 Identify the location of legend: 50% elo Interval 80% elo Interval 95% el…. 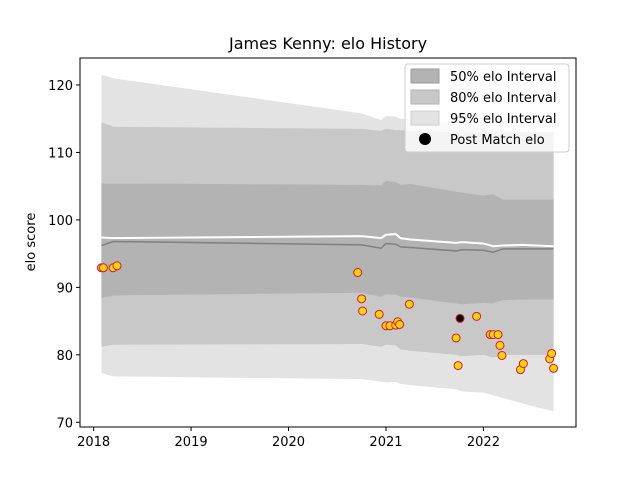
(487, 108).